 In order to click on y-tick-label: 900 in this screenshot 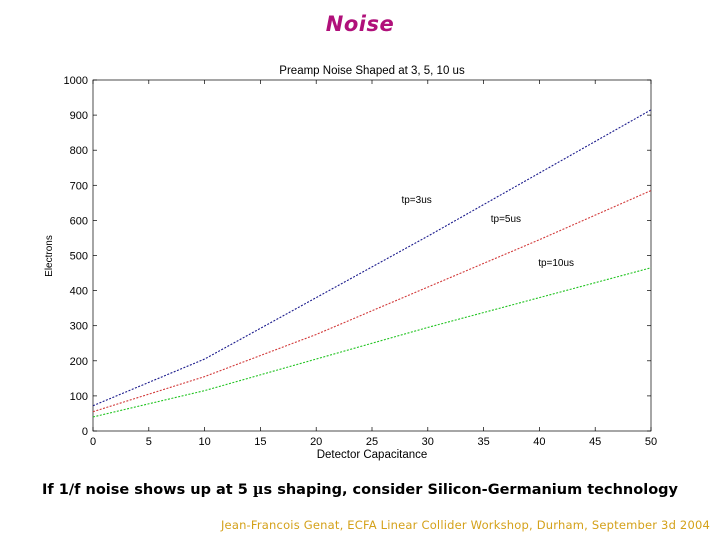, I will do `click(79, 116)`.